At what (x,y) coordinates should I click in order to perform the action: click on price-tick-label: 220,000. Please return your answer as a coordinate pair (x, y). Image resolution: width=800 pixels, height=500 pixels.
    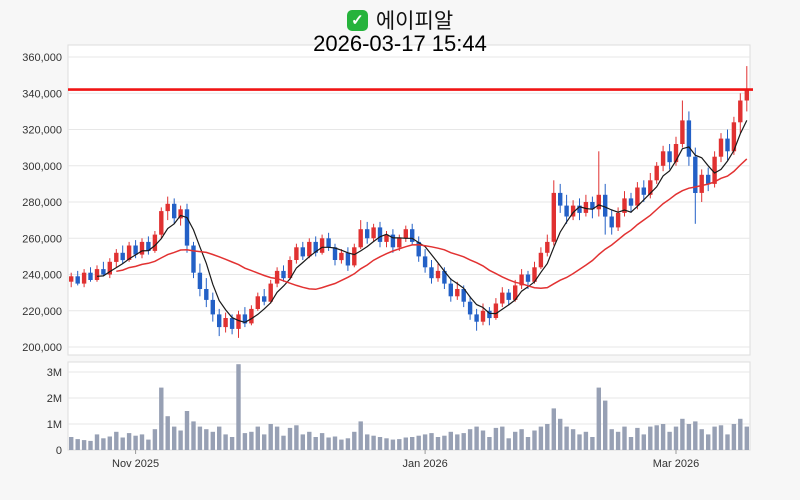
    Looking at the image, I should click on (42, 312).